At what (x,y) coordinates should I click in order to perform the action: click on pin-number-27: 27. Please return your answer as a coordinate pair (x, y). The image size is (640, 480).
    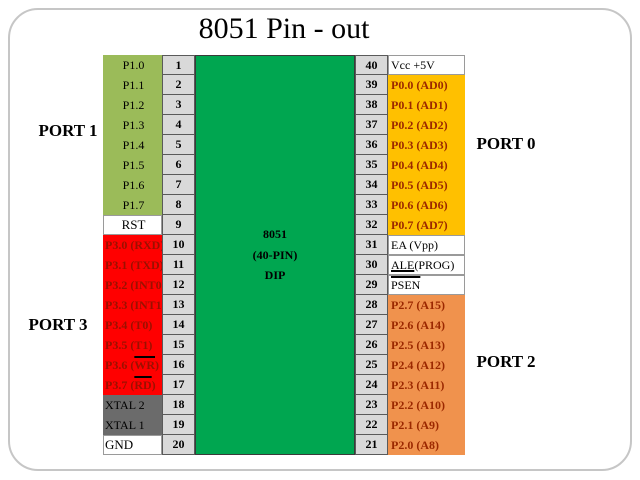
    Looking at the image, I should click on (371, 325).